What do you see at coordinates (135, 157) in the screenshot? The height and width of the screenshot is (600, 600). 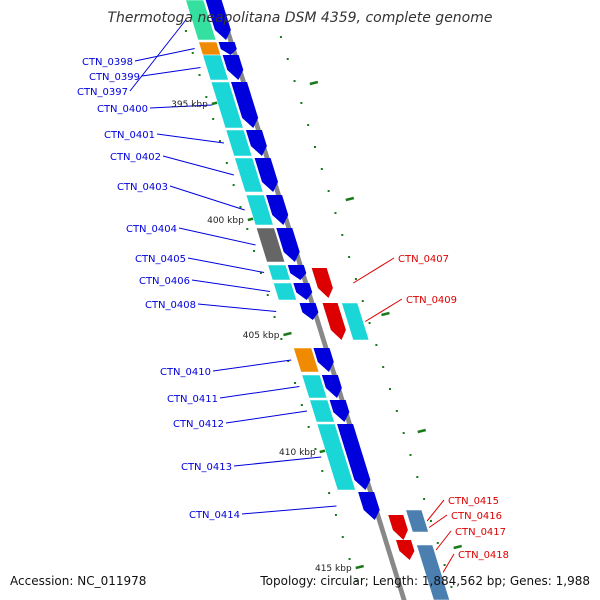 I see `gene-label-ctn_0402: CTN_0402` at bounding box center [135, 157].